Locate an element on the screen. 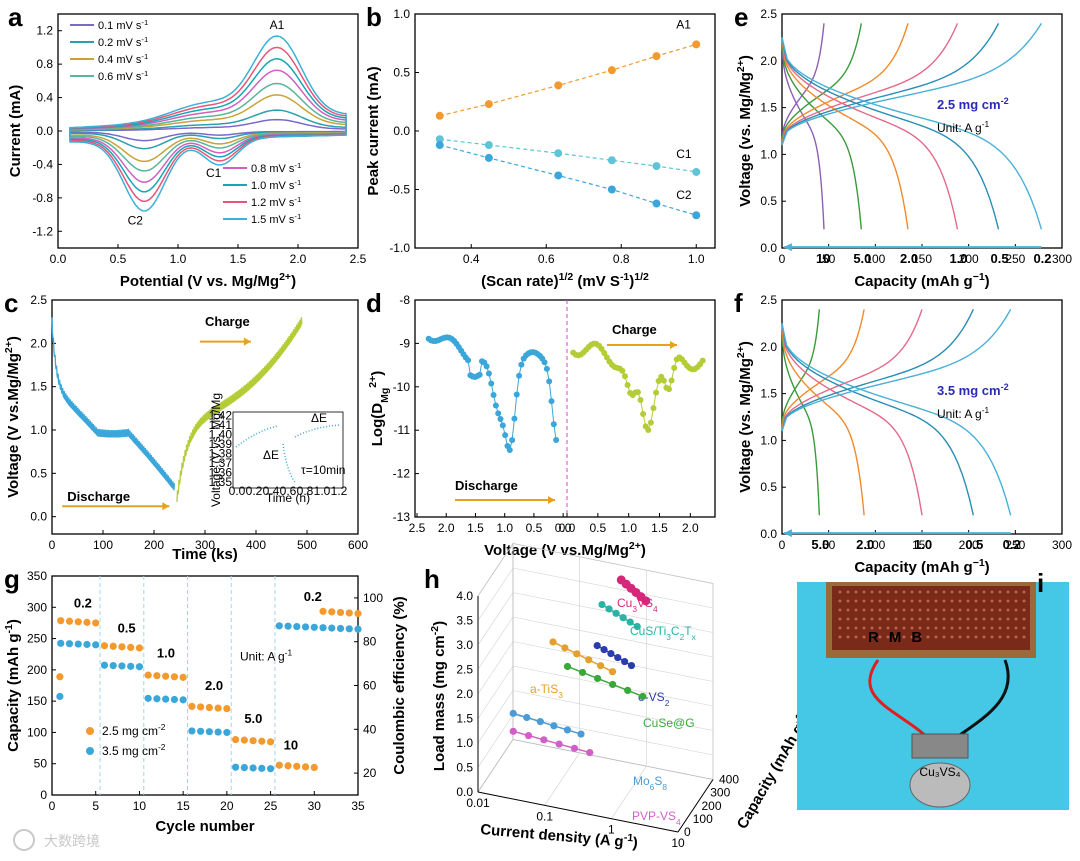 This screenshot has height=861, width=1080. y-tick-label: 0.4 is located at coordinates (44, 98).